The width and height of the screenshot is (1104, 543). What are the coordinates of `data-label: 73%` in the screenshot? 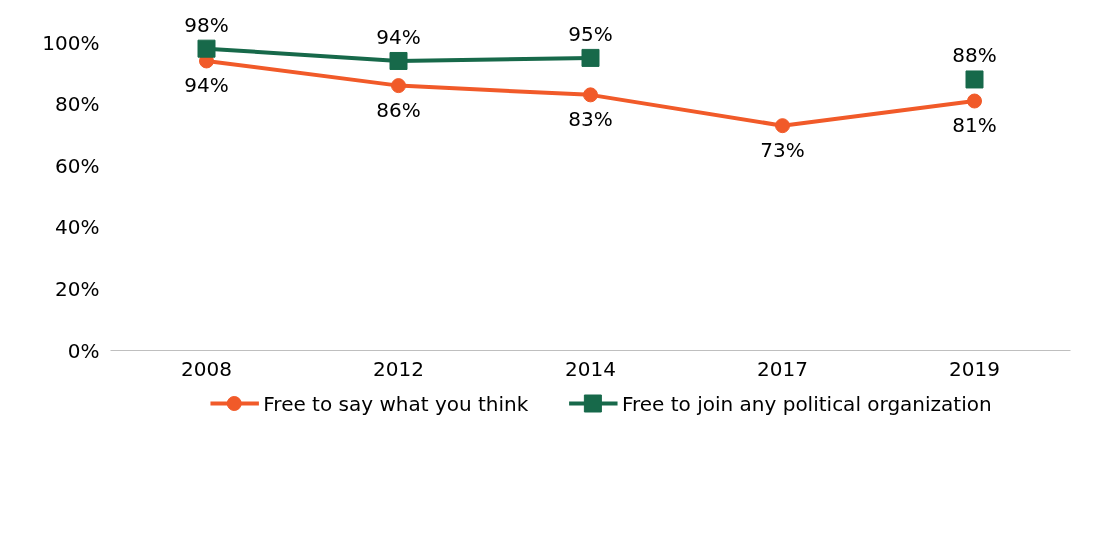 It's located at (782, 149).